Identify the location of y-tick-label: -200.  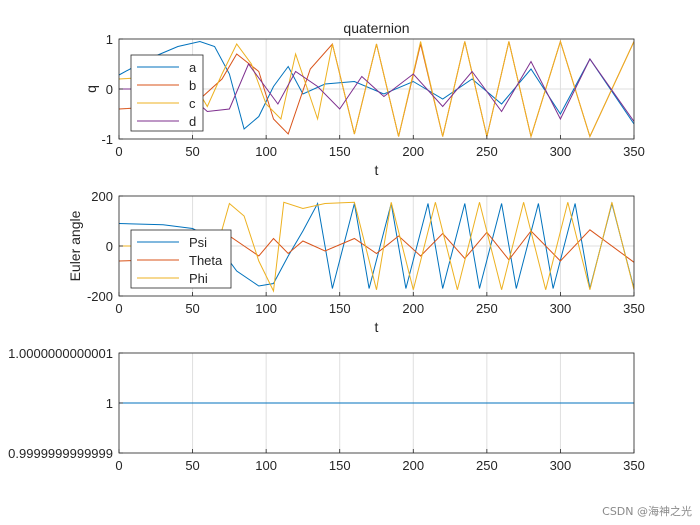
(100, 296).